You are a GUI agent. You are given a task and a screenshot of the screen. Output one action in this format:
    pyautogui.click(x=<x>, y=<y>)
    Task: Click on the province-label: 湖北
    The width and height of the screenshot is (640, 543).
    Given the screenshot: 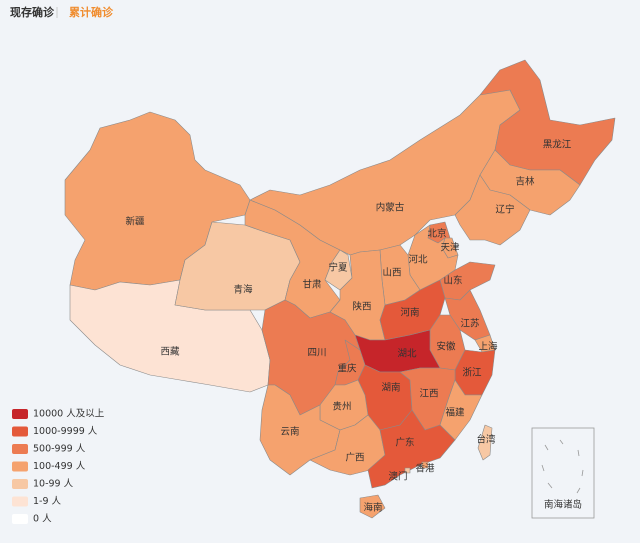 What is the action you would take?
    pyautogui.click(x=407, y=354)
    